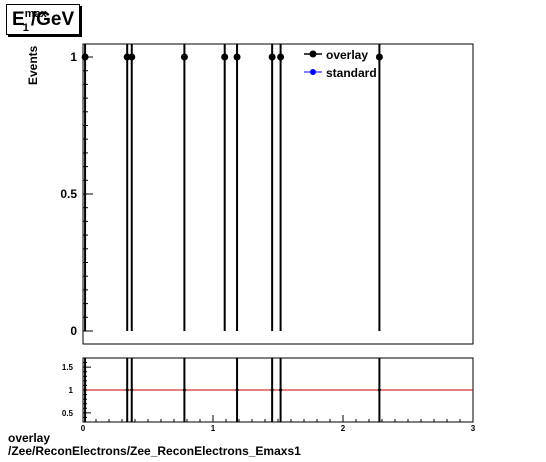 This screenshot has width=546, height=462. What do you see at coordinates (52, 19) in the screenshot?
I see `title-unit: /GeV` at bounding box center [52, 19].